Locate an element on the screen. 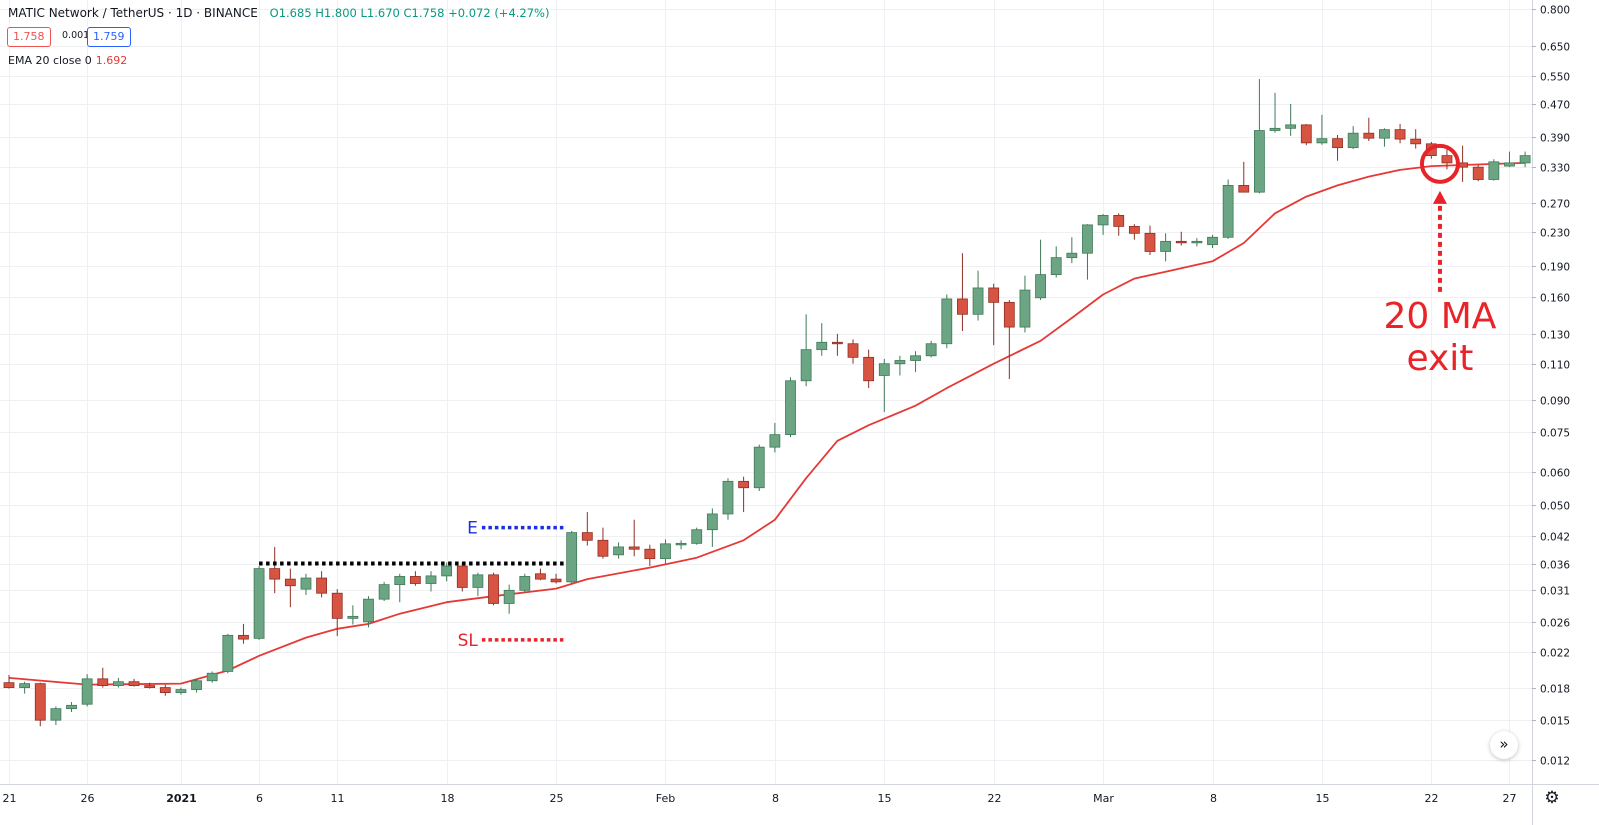 This screenshot has width=1599, height=825. time-axis: 21 26 2021 6 11 18 25 Feb 8 15 22 Mar 8 15 22 27 is located at coordinates (799, 795).